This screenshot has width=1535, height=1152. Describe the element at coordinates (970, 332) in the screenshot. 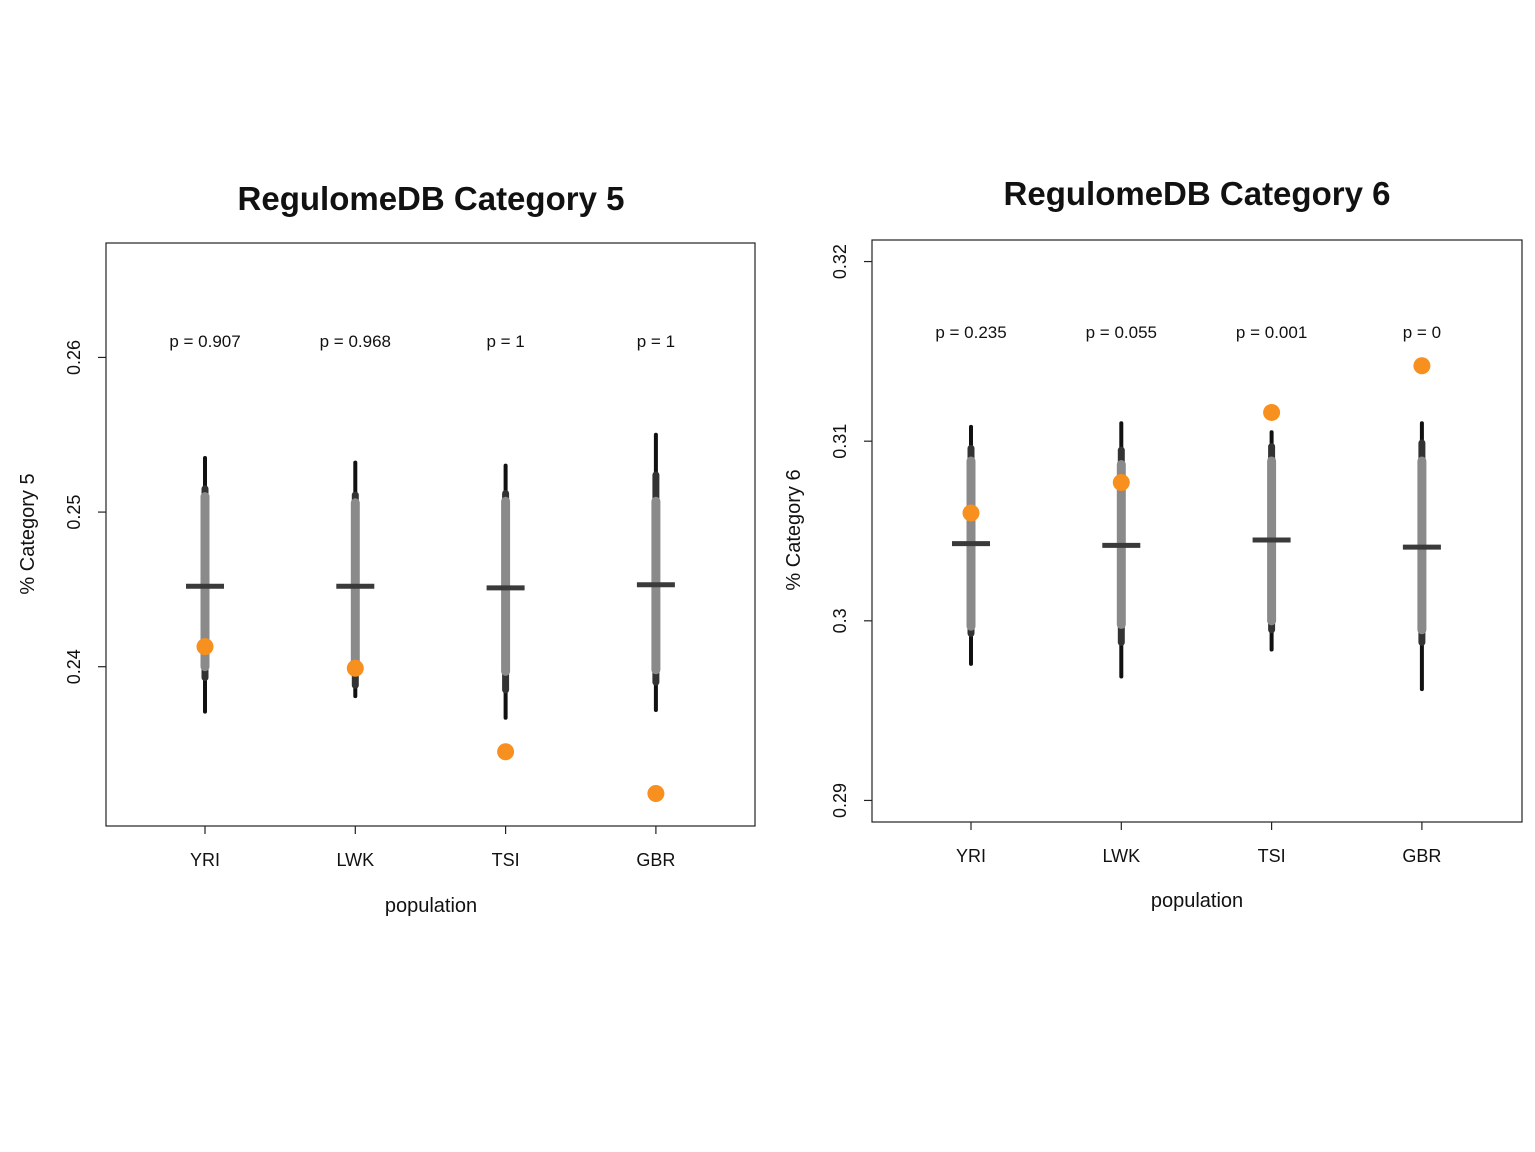

I see `p-value-label: p = 0.235` at that location.